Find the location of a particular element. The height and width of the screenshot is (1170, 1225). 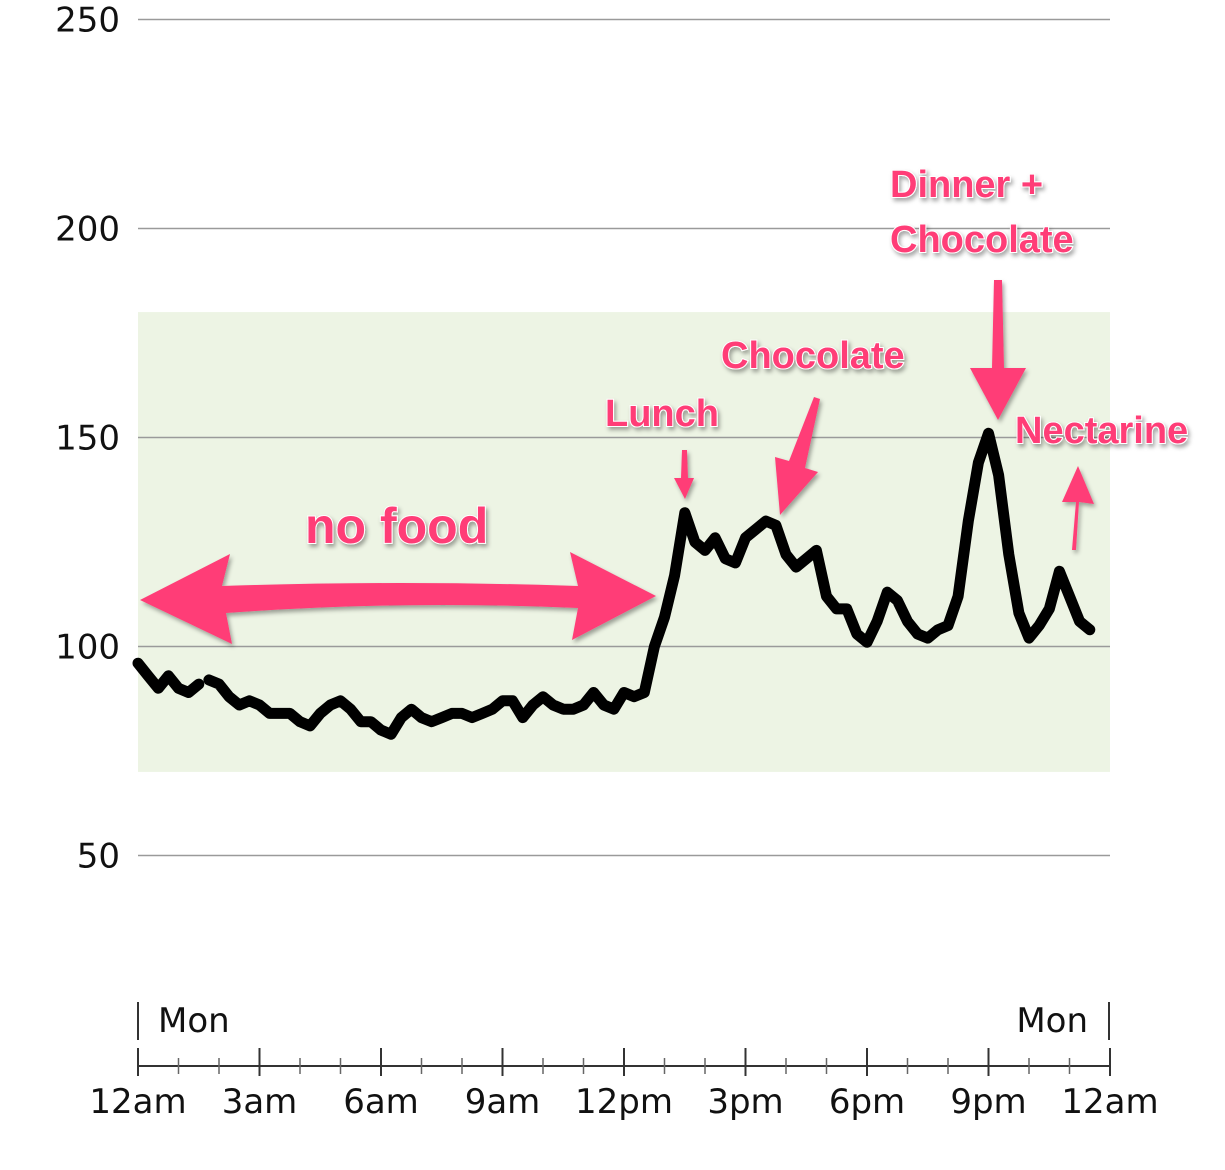

x-axis-minor-ticks is located at coordinates (624, 1066).